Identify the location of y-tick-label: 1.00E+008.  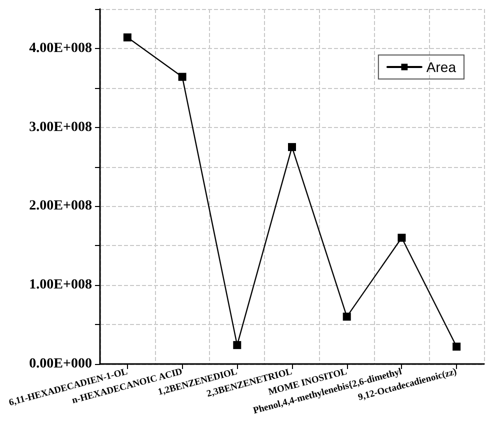
(60, 285).